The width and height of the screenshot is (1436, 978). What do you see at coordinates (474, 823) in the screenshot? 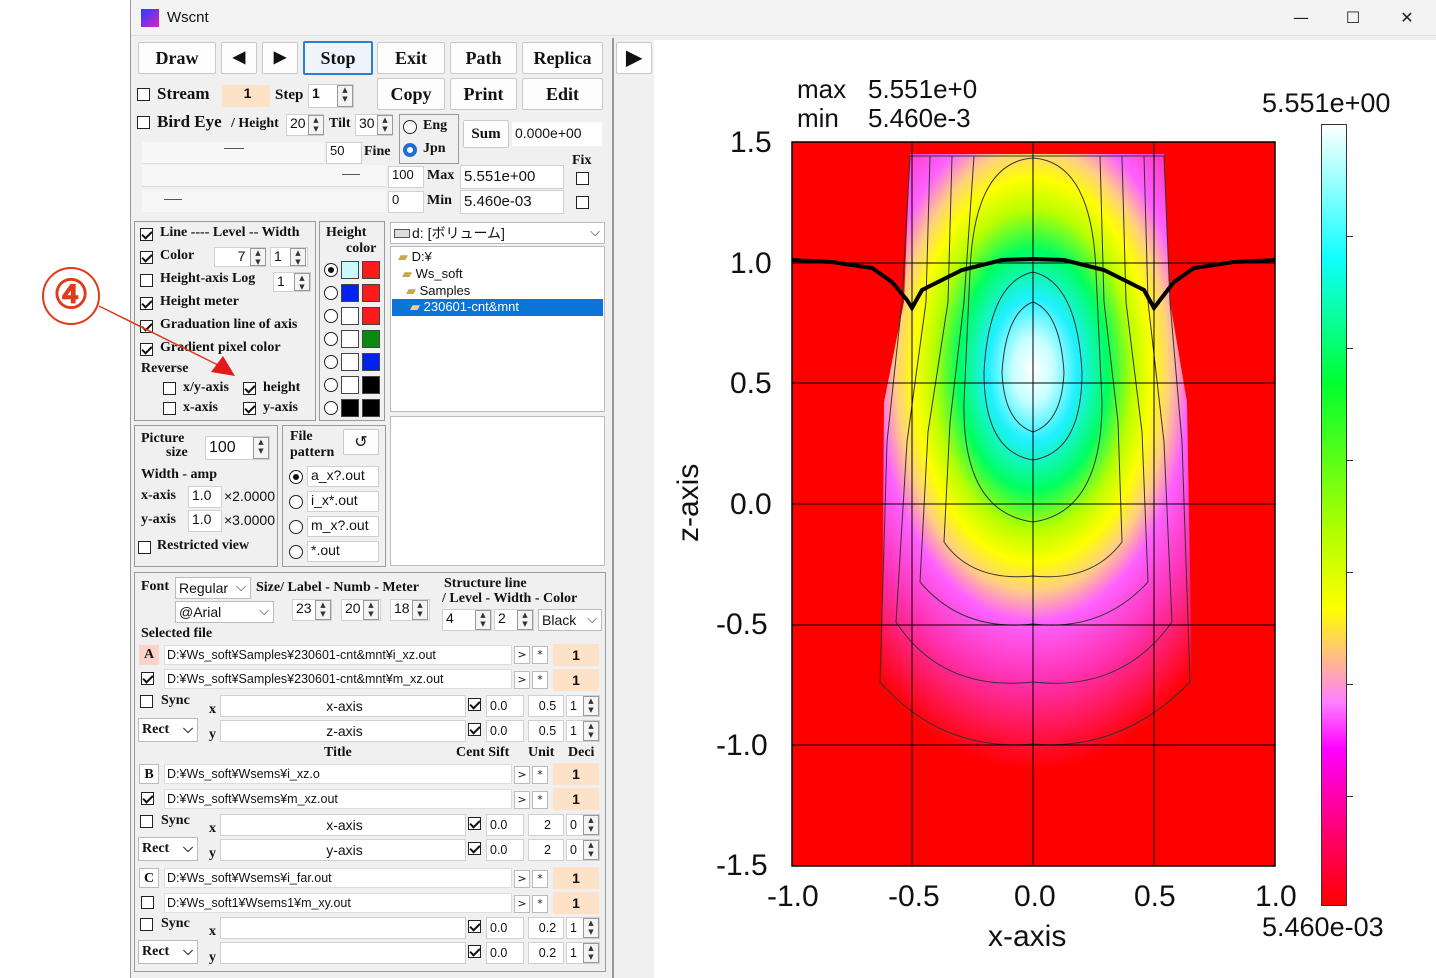
I see `group-b-x-cent-checkbox` at bounding box center [474, 823].